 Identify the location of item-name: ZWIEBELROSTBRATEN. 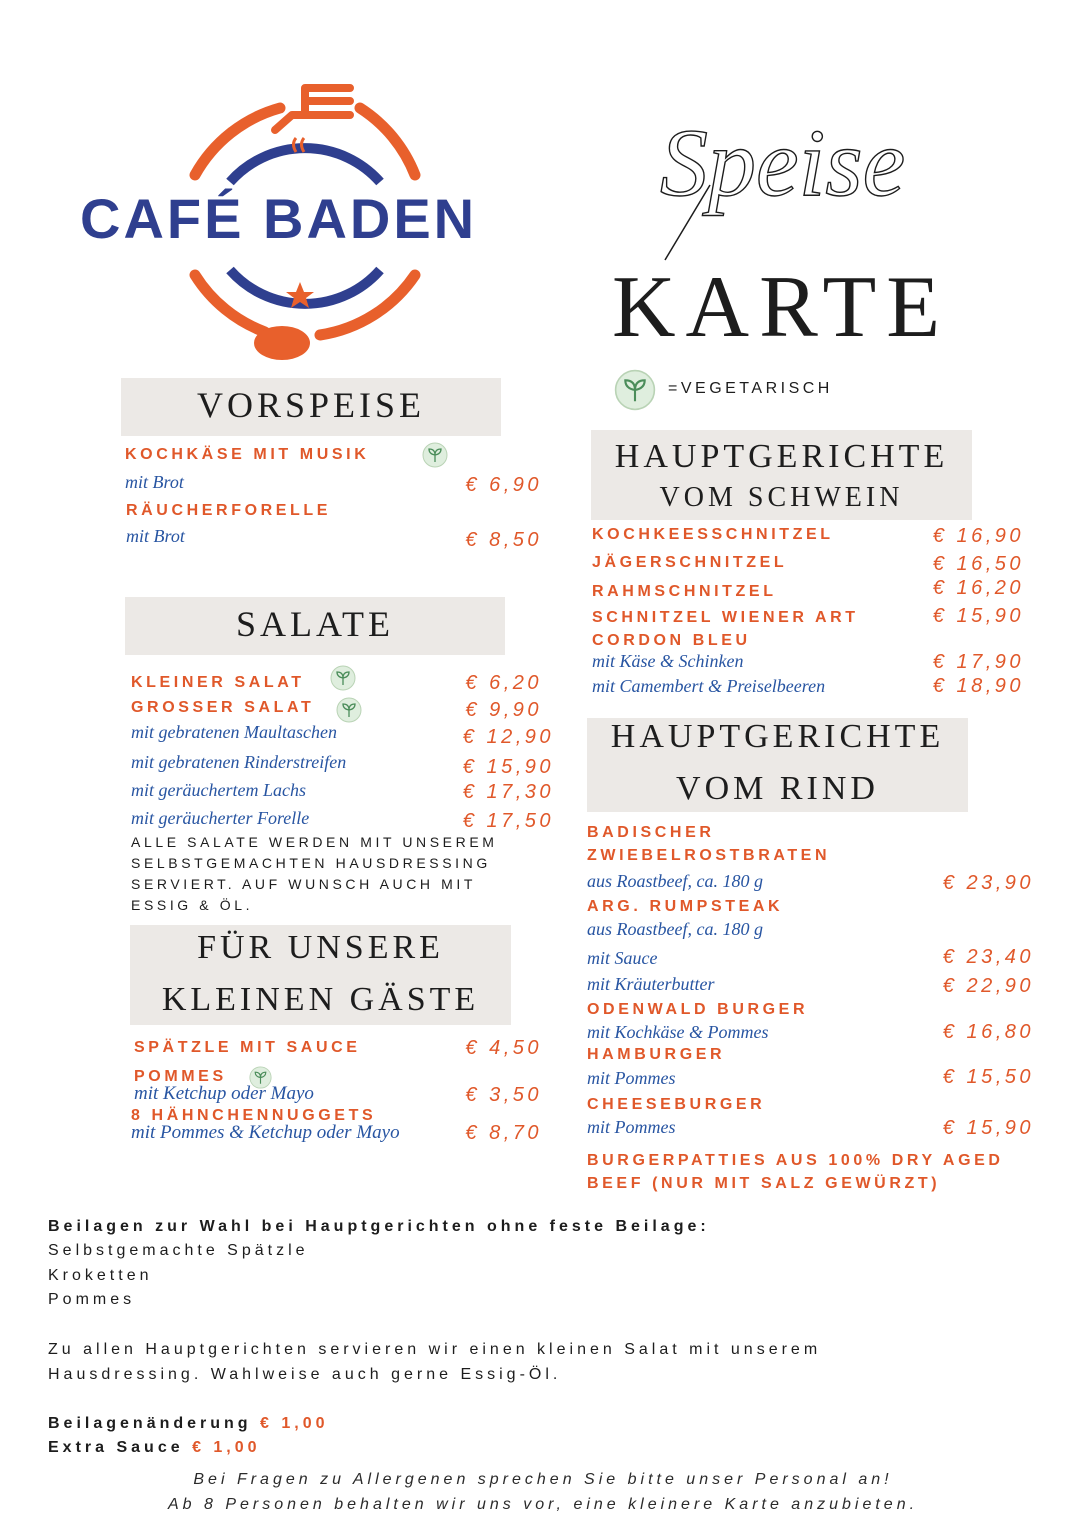
(709, 855).